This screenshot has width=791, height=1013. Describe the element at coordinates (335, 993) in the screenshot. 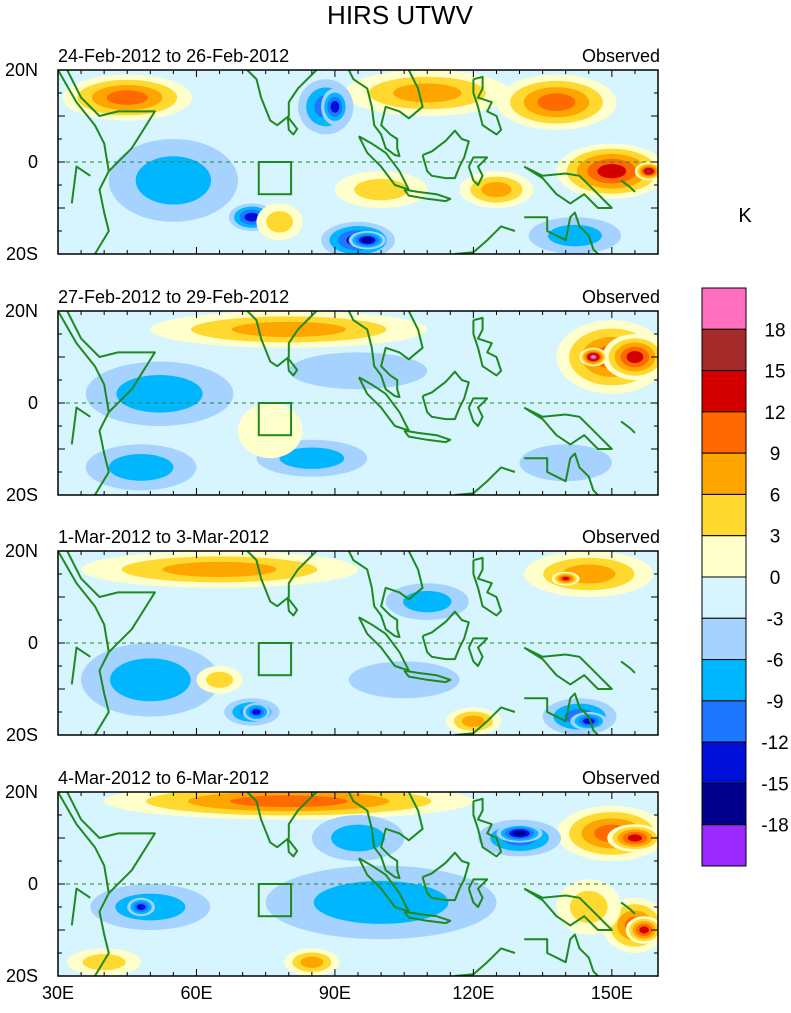

I see `x-tick-label: 90E` at that location.